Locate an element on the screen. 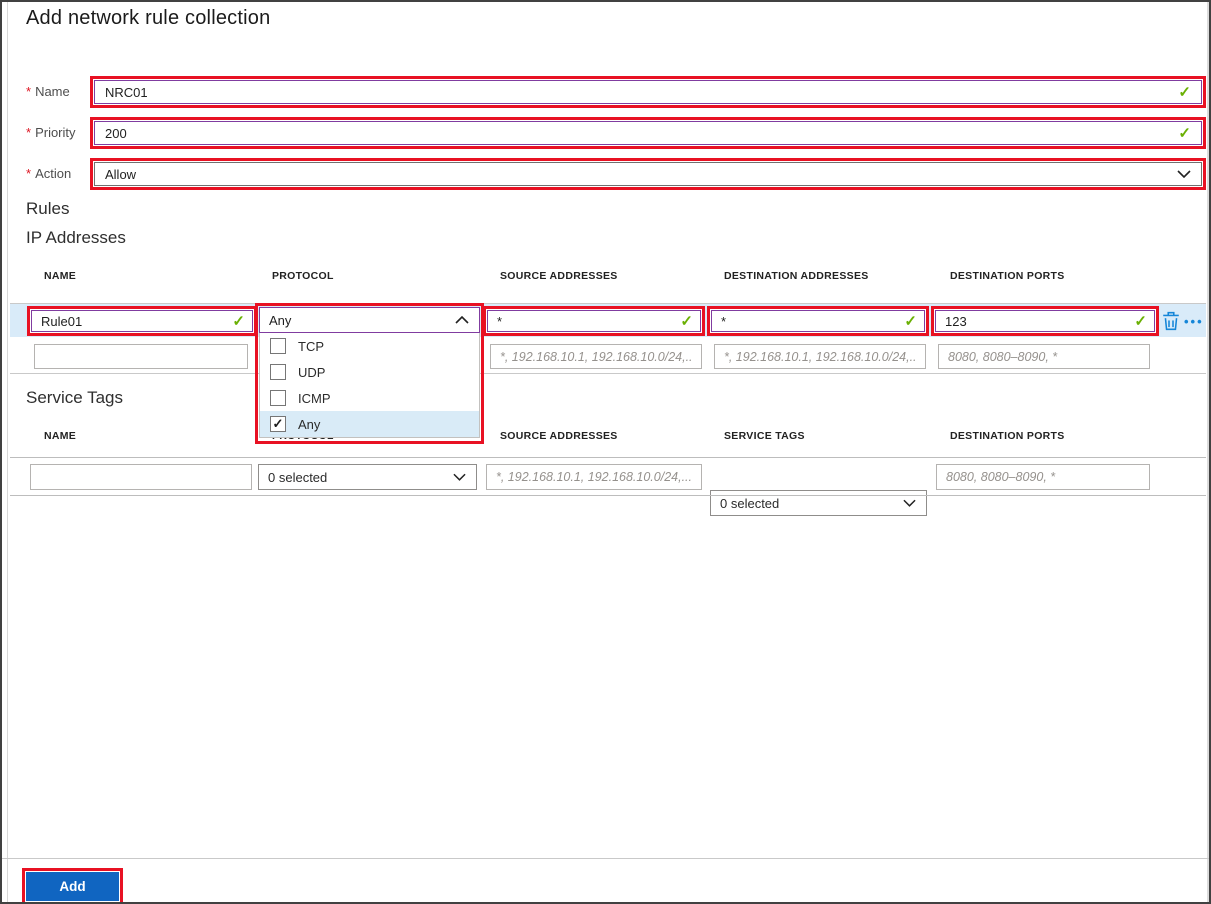 This screenshot has height=904, width=1211. protocol-option-udp: UDP is located at coordinates (369, 372).